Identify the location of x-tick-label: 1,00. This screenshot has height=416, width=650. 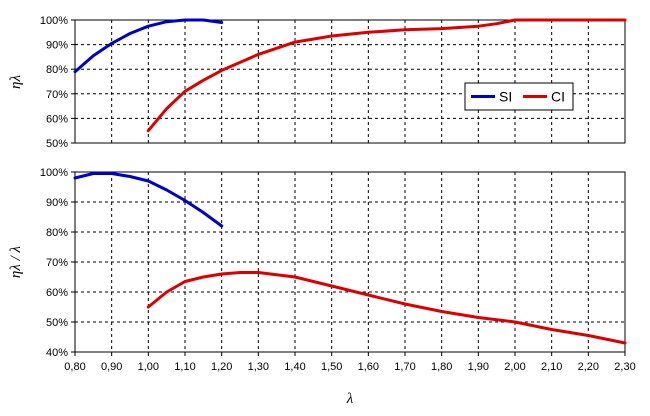
(148, 367).